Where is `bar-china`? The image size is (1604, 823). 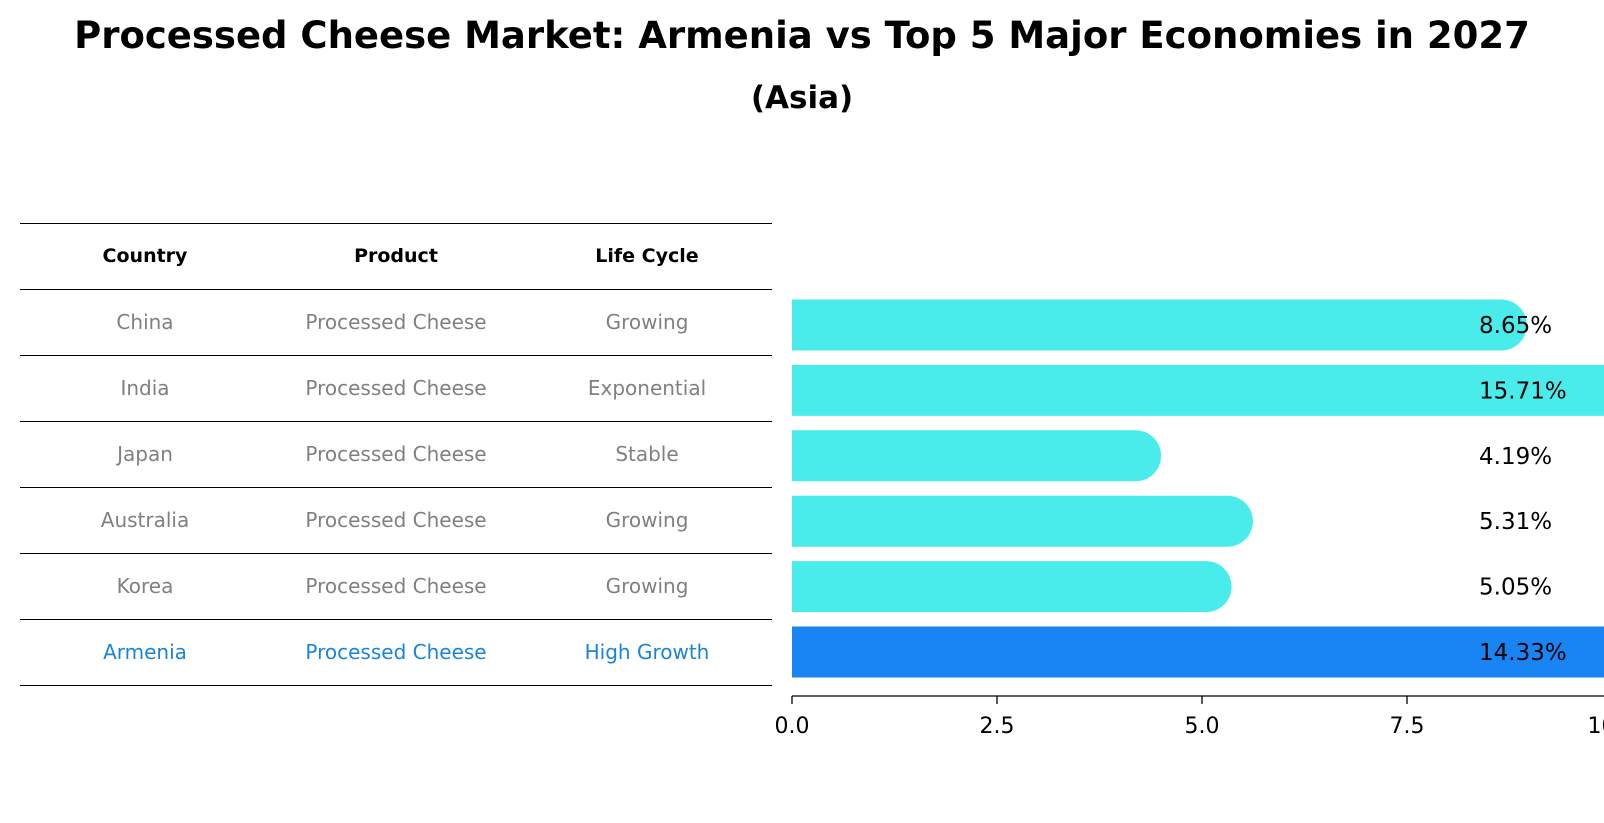
bar-china is located at coordinates (1159, 325).